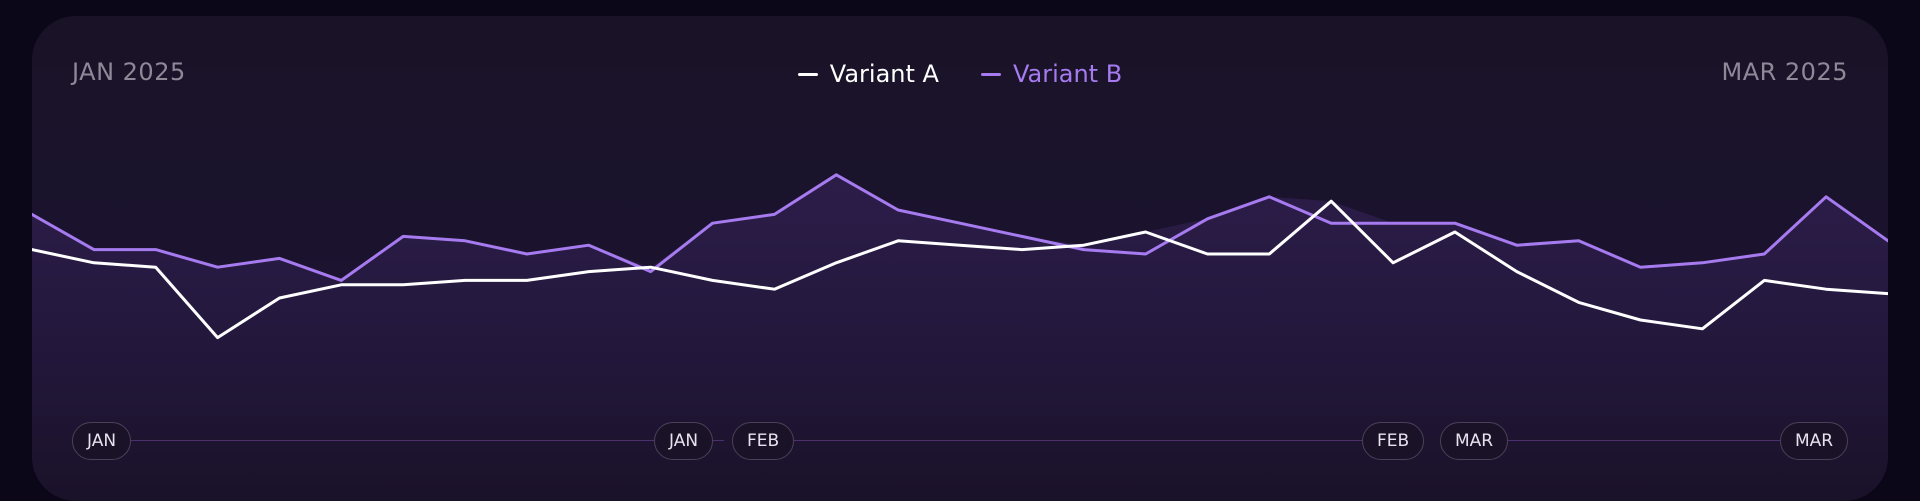  What do you see at coordinates (1636, 440) in the screenshot?
I see `timeline-track-mar` at bounding box center [1636, 440].